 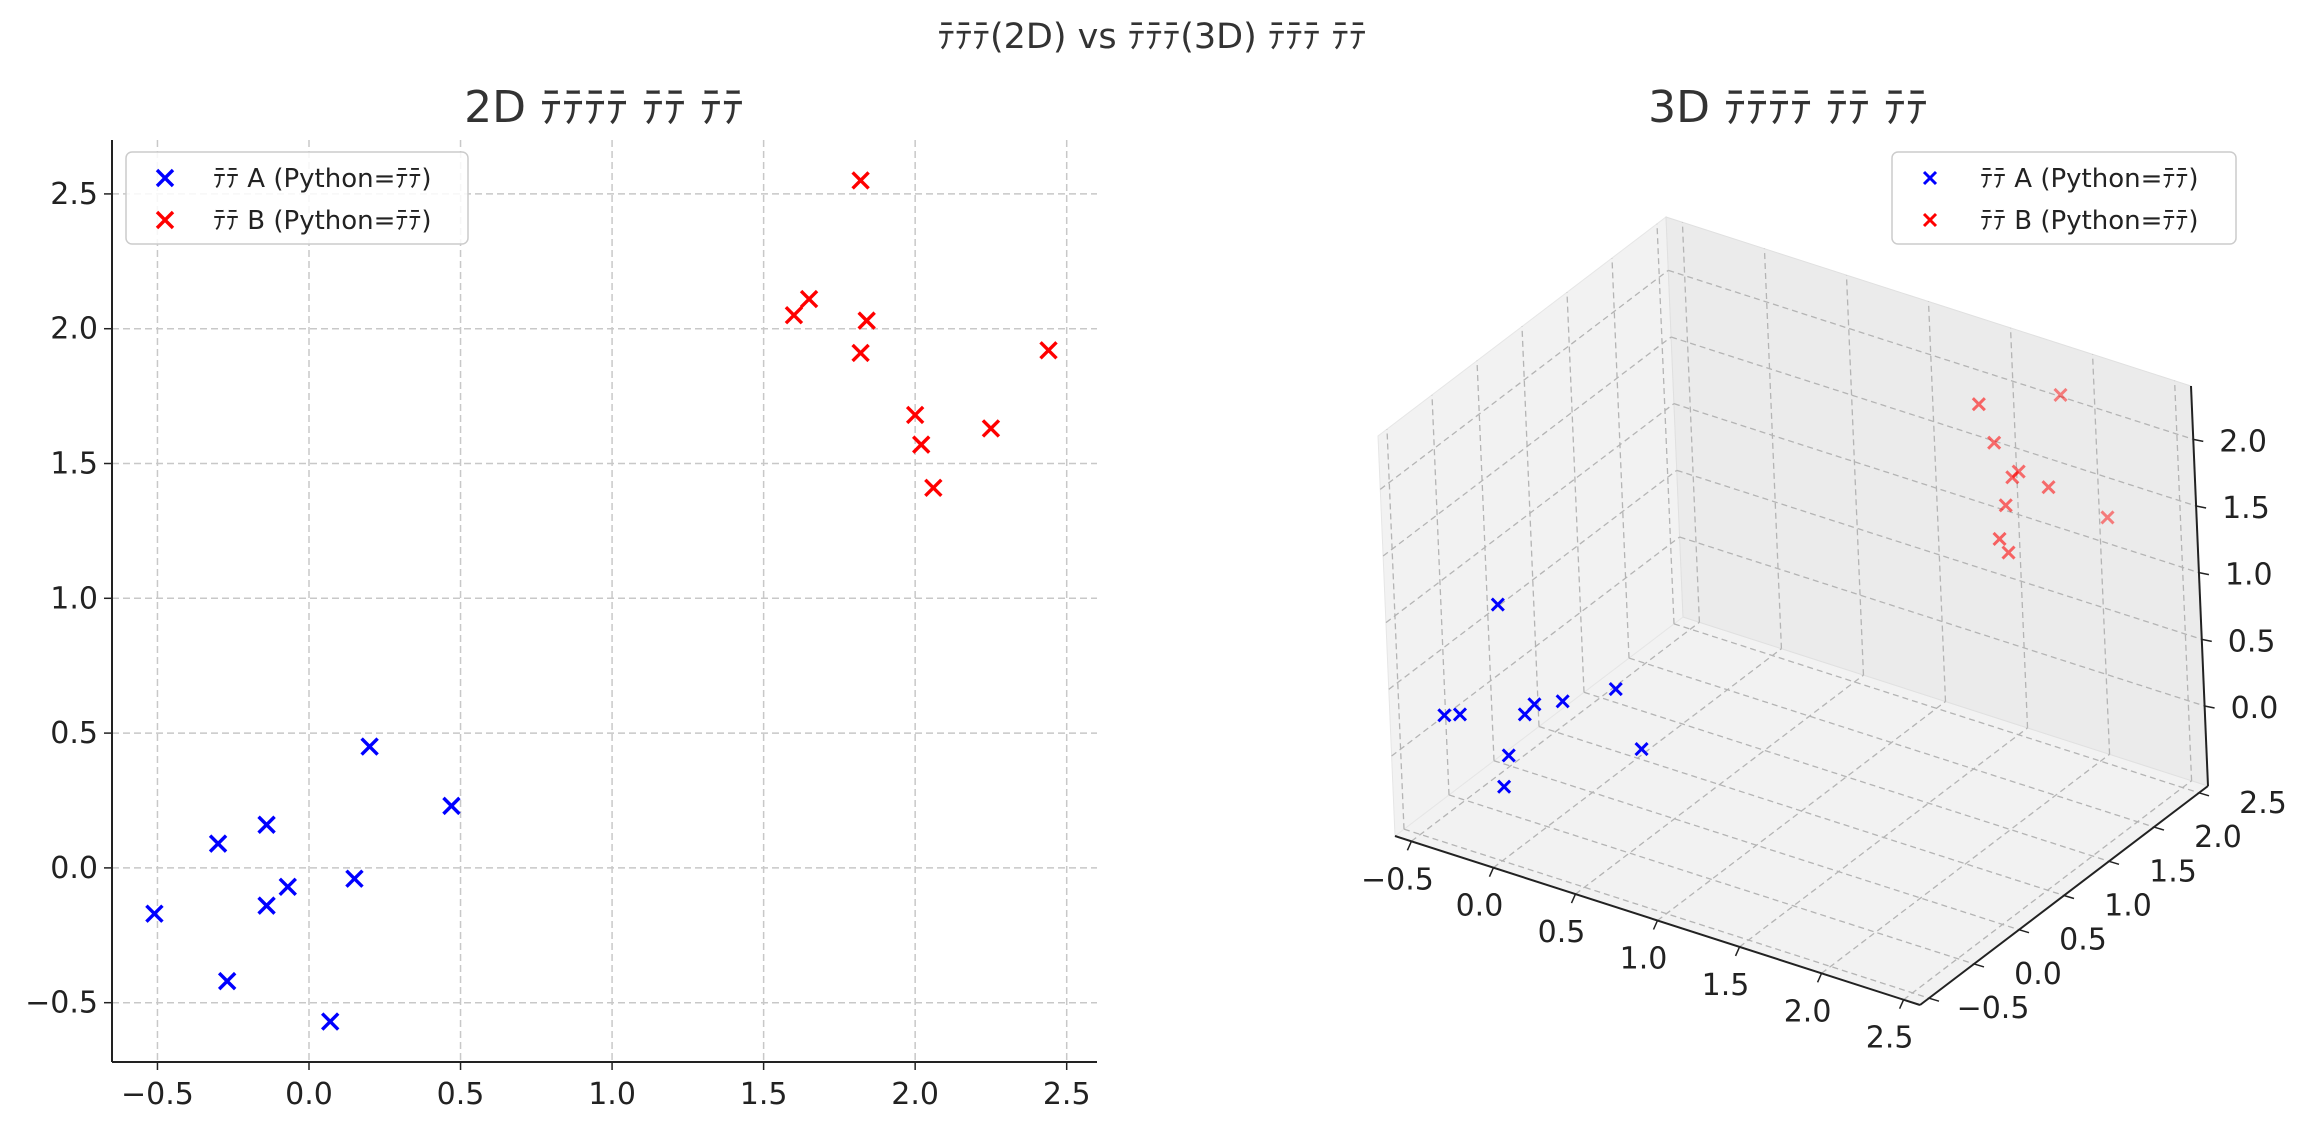 I want to click on y-tick-label-3: 1.0, so click(x=74, y=598).